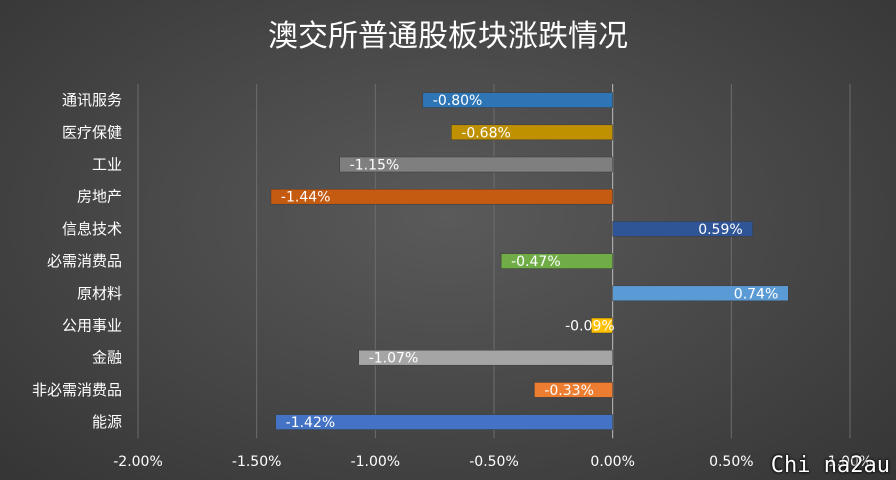  Describe the element at coordinates (311, 423) in the screenshot. I see `data-label: -1.42%` at that location.